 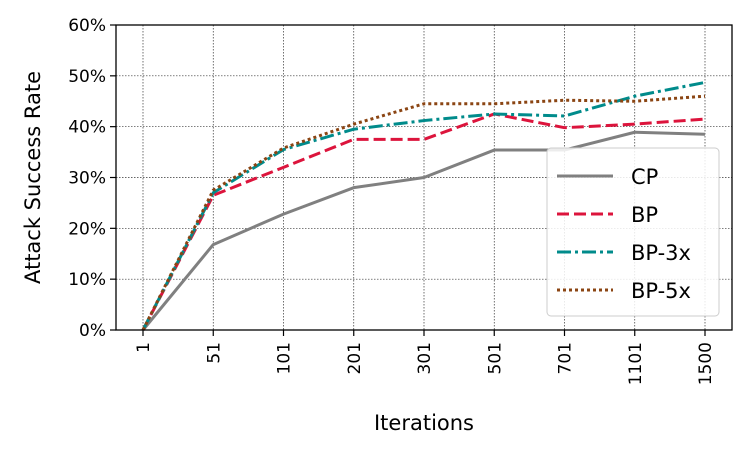 I want to click on legend-label: BP-5x, so click(x=661, y=291).